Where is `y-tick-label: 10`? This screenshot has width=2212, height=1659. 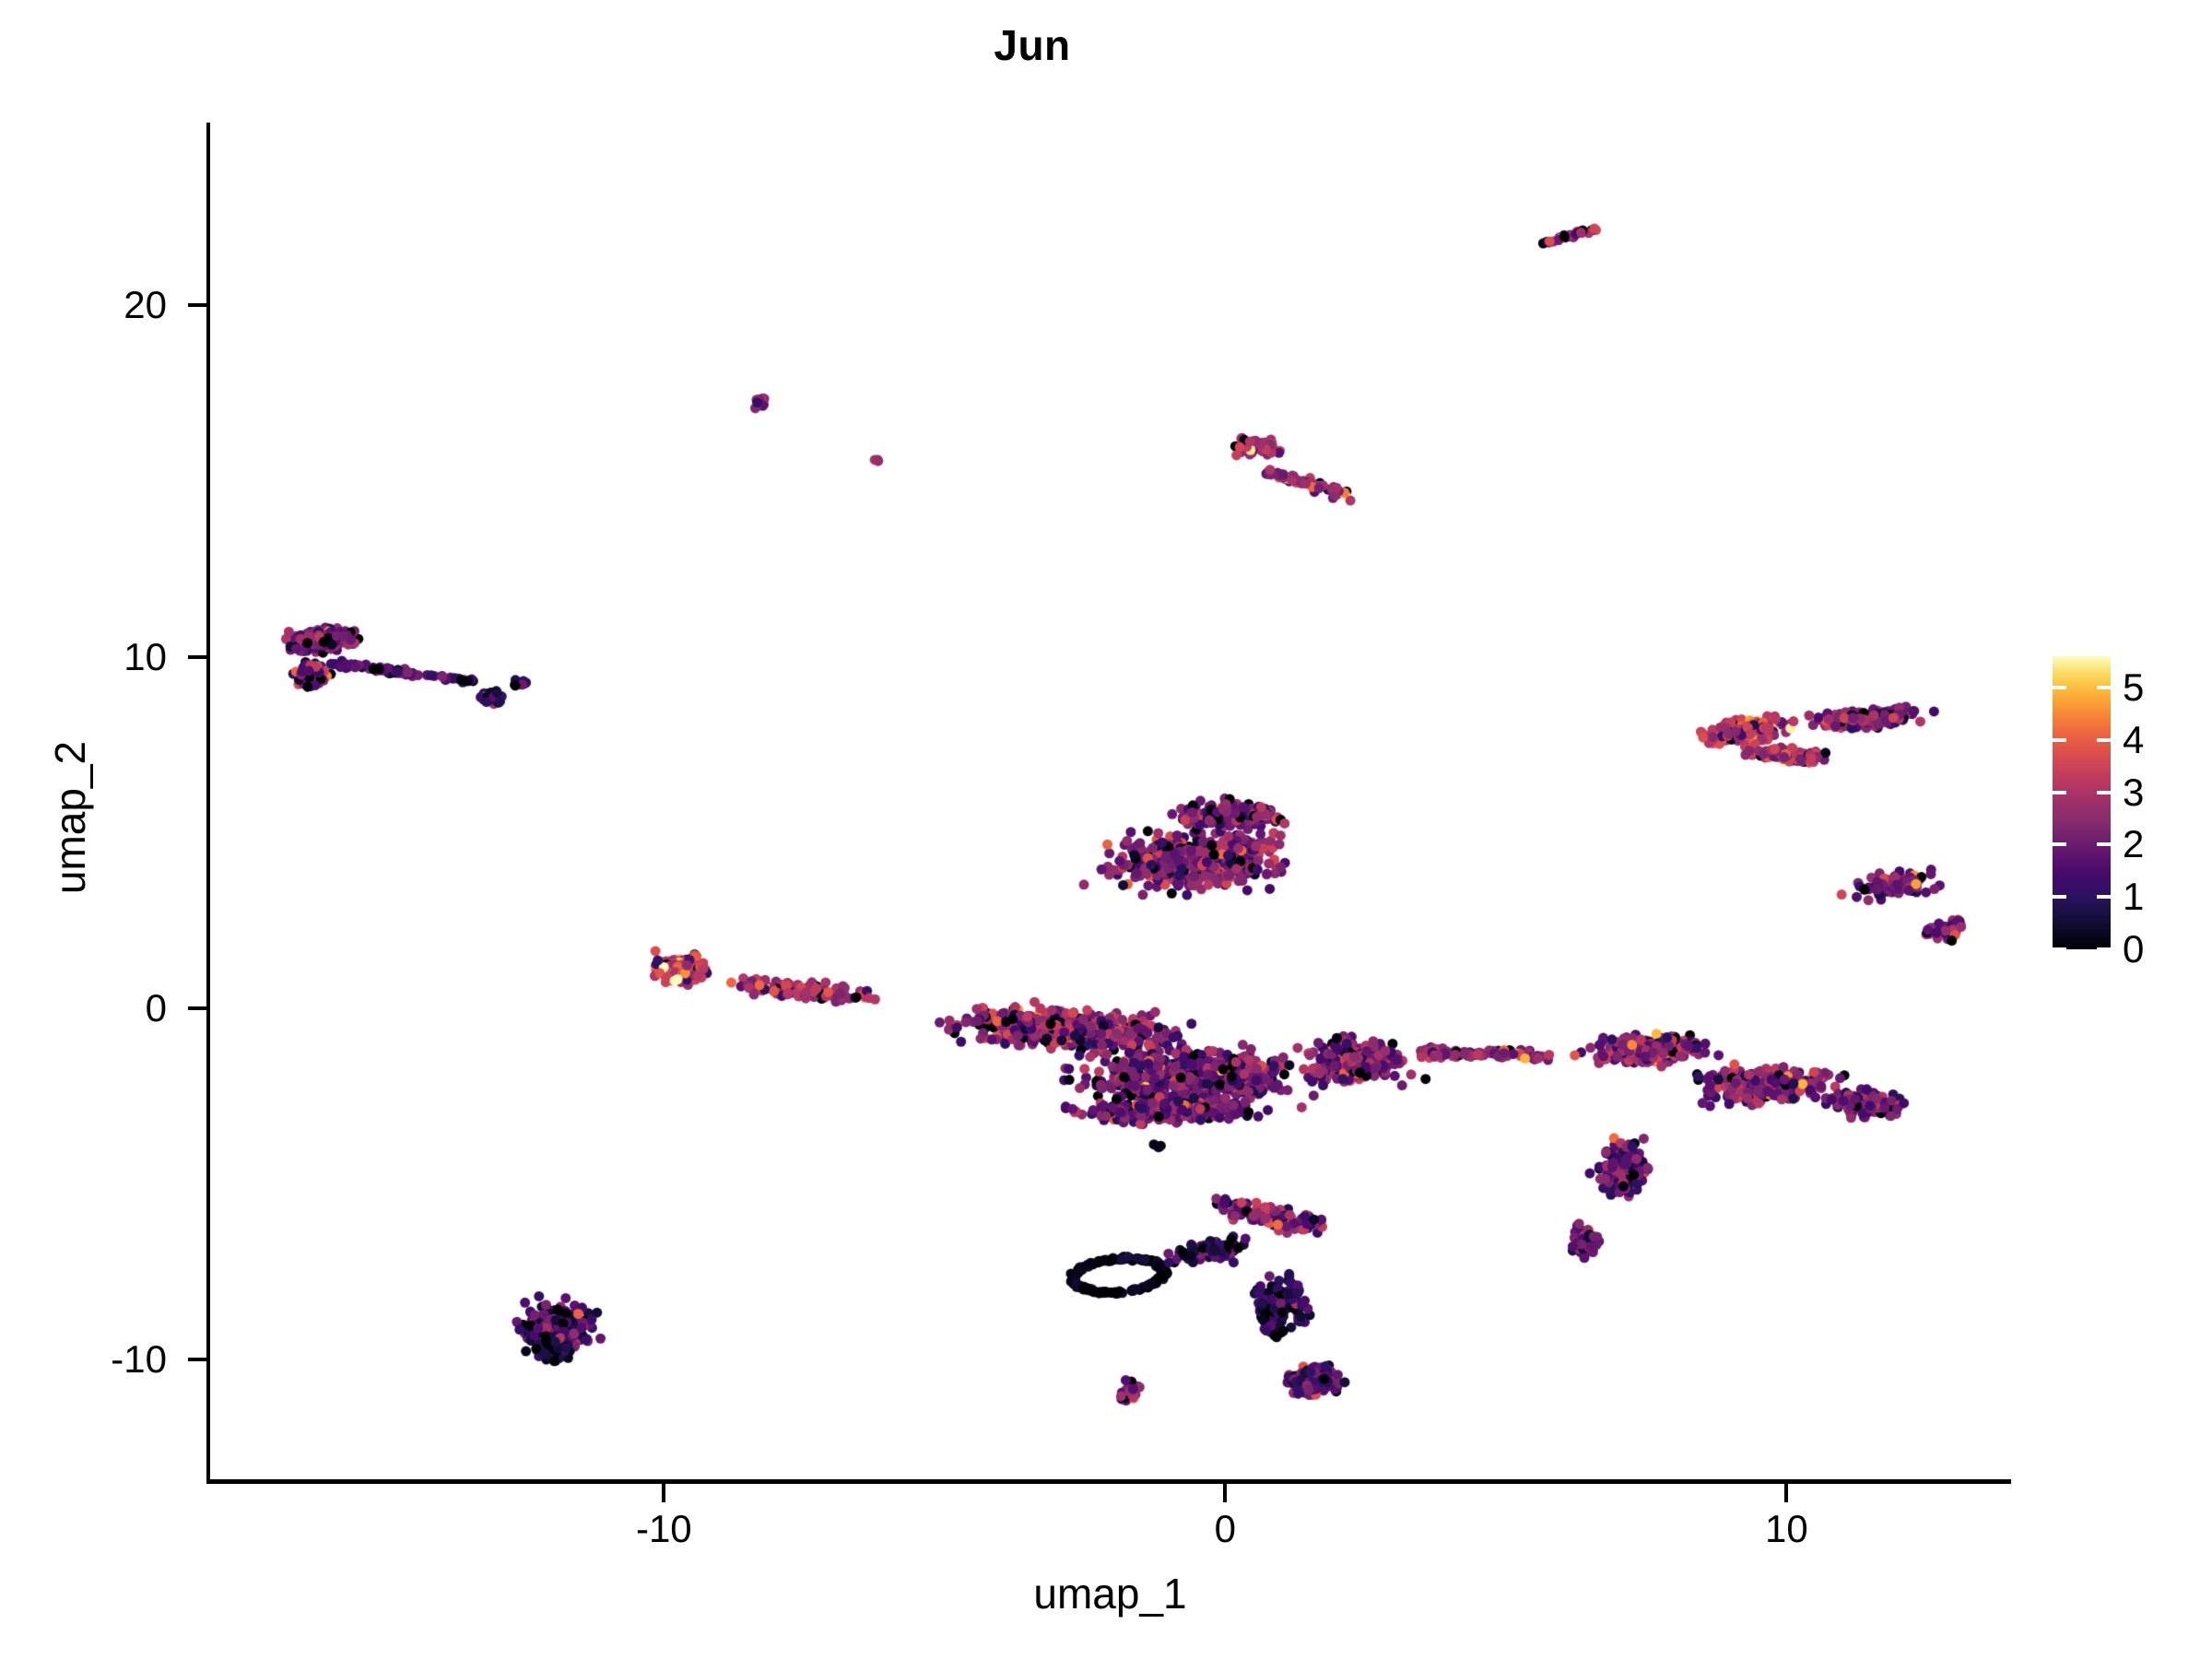 y-tick-label: 10 is located at coordinates (145, 656).